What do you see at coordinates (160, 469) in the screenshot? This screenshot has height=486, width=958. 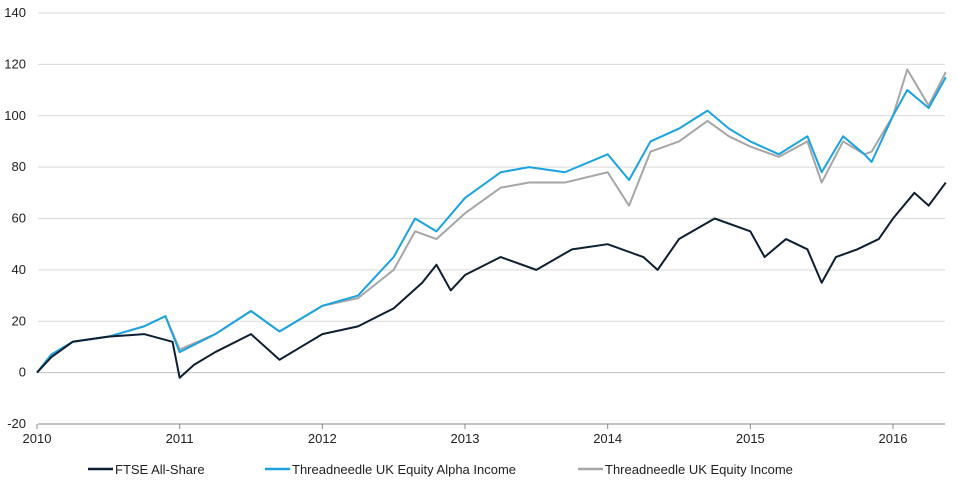 I see `legend-label: FTSE All-Share` at bounding box center [160, 469].